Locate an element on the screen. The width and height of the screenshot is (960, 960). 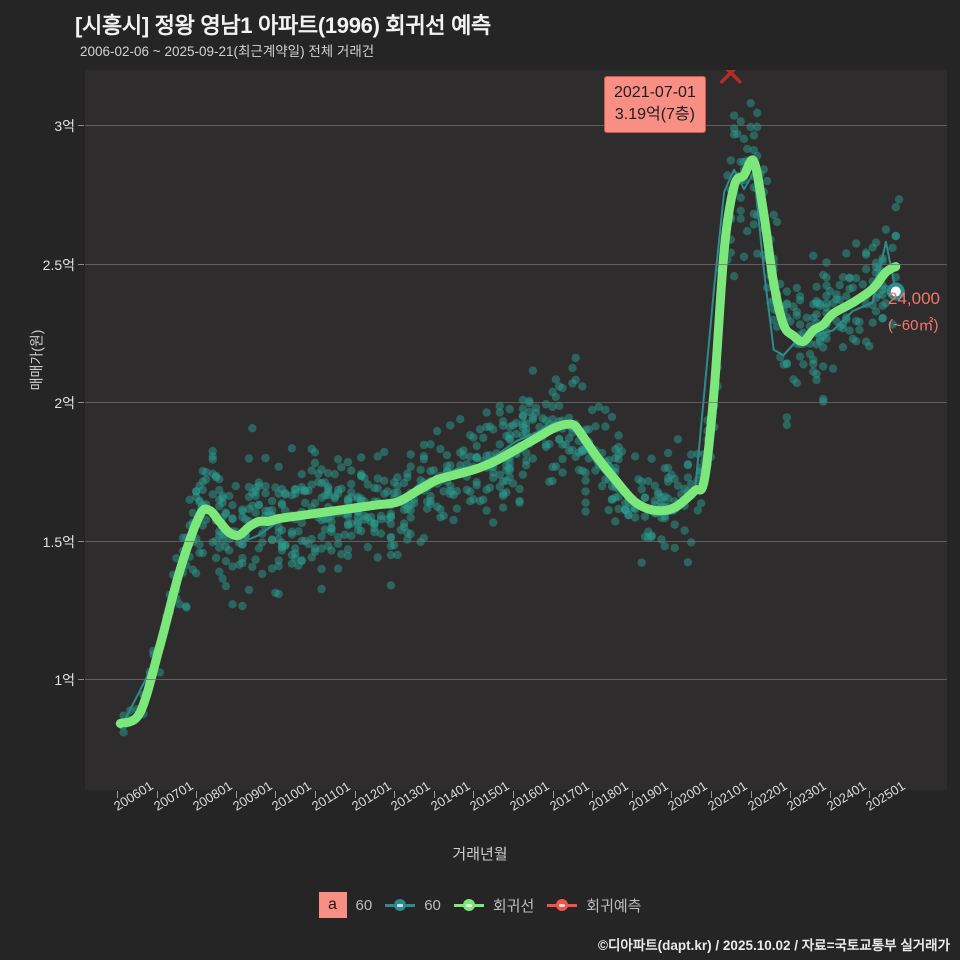
legend-badge-a: a is located at coordinates (332, 905).